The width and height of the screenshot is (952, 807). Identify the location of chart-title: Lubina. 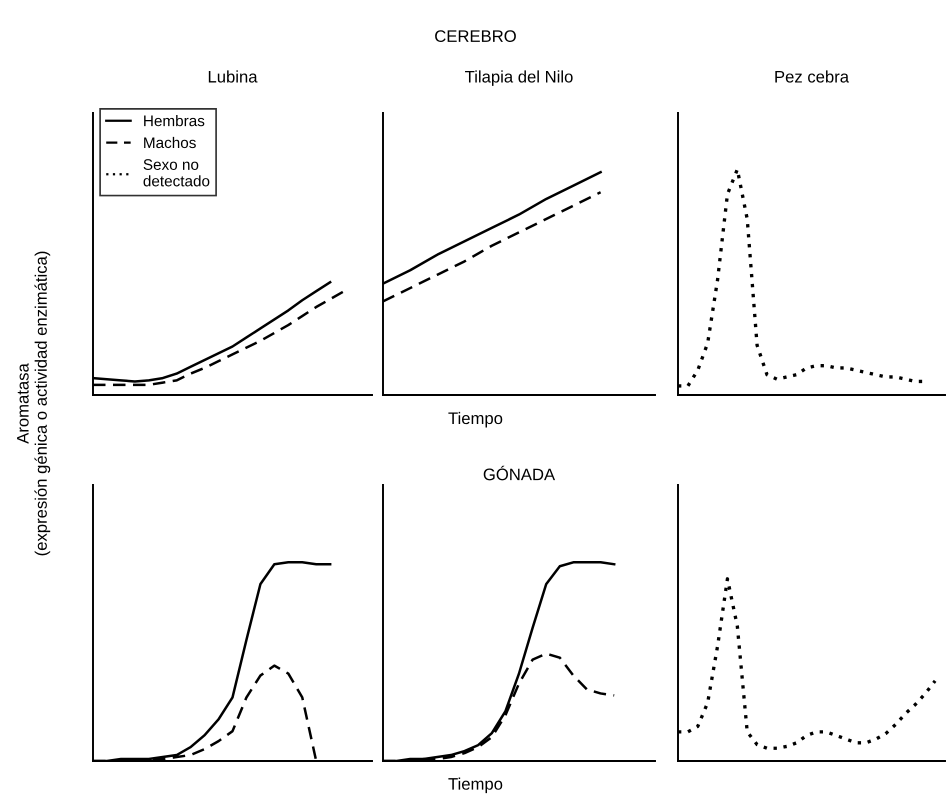
(233, 76).